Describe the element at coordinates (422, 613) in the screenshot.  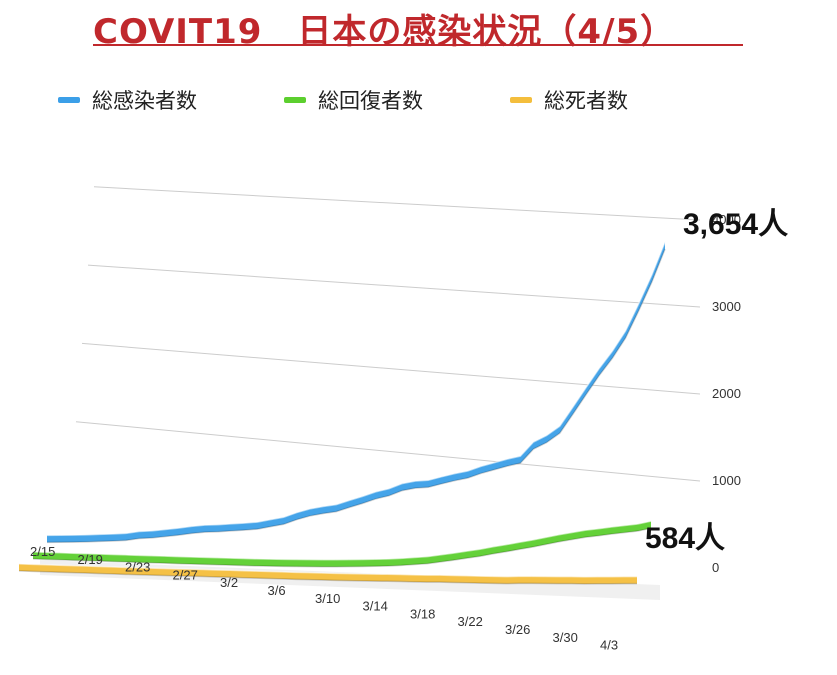
I see `x-tick-label-3-18: 3/18` at that location.